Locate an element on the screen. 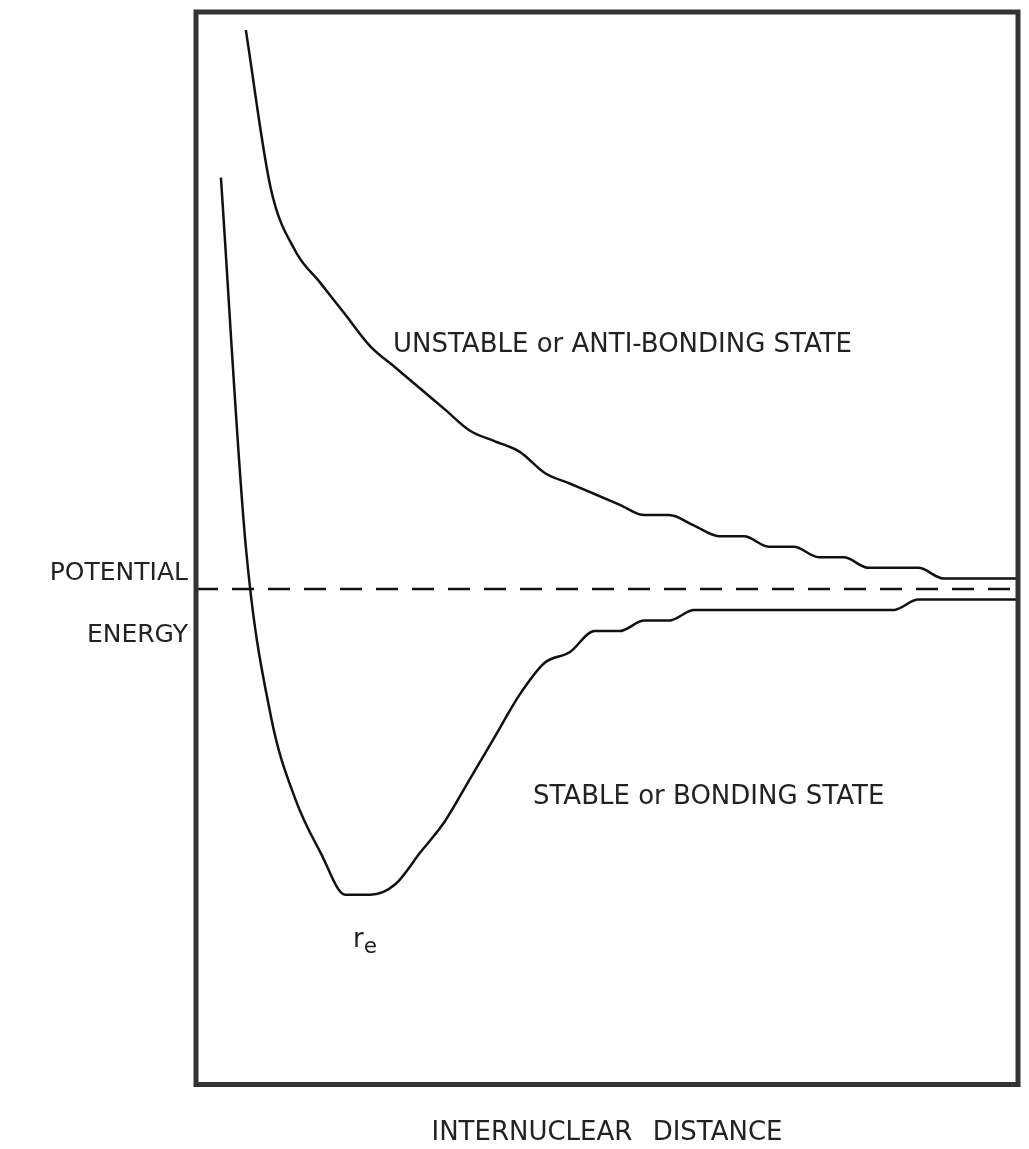 This screenshot has height=1149, width=1029. text: POTENTIAL ENERGY is located at coordinates (118, 602).